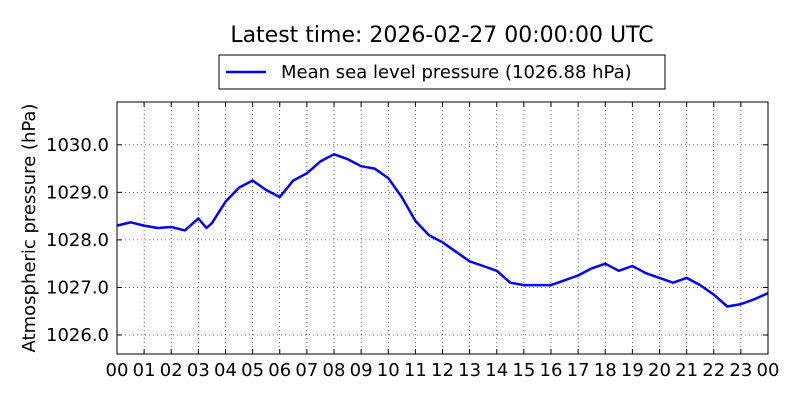 Image resolution: width=800 pixels, height=400 pixels. Describe the element at coordinates (306, 370) in the screenshot. I see `x-tick-label: 07` at that location.